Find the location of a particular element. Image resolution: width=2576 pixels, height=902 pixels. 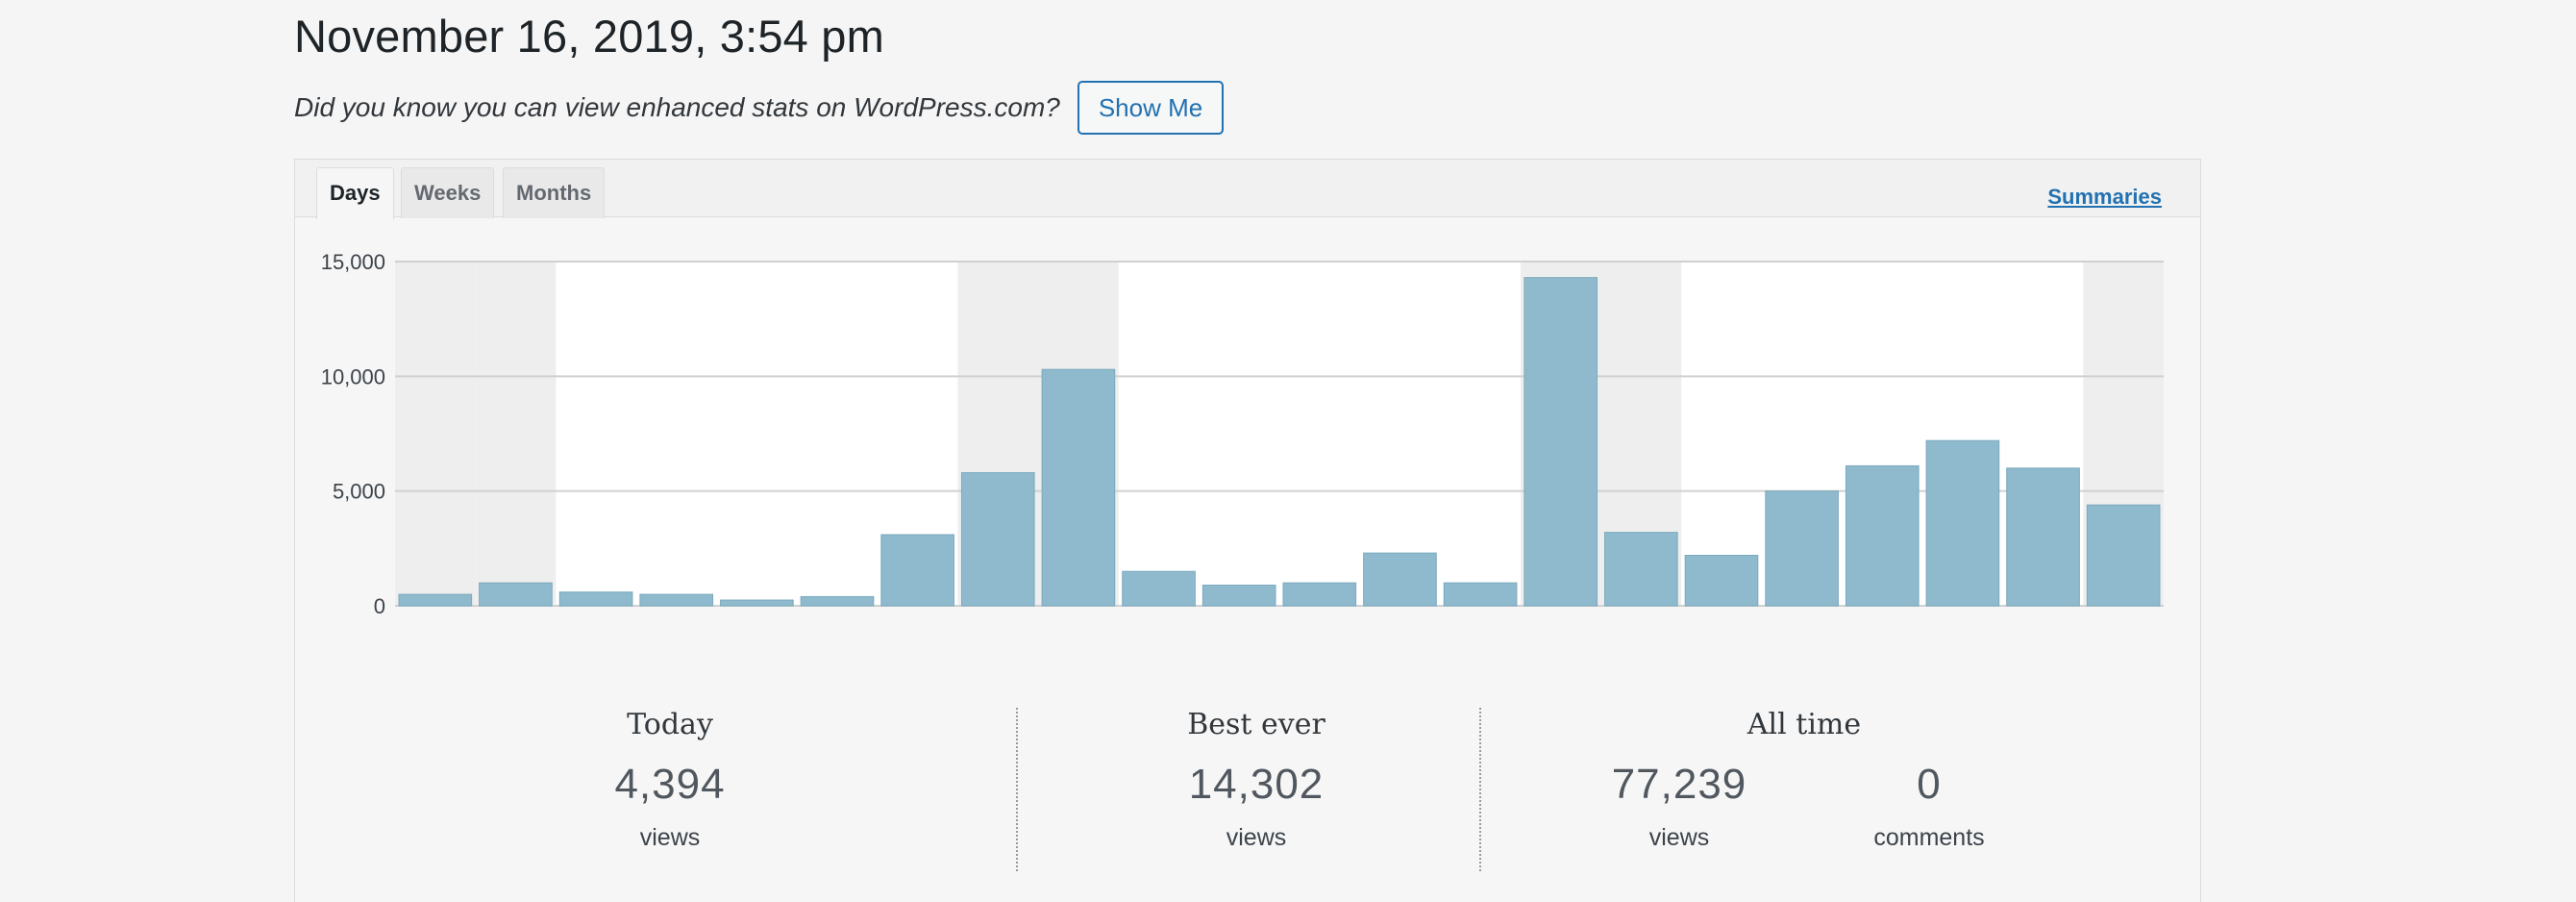

x-tick-label: Nov 10 is located at coordinates (1641, 620).